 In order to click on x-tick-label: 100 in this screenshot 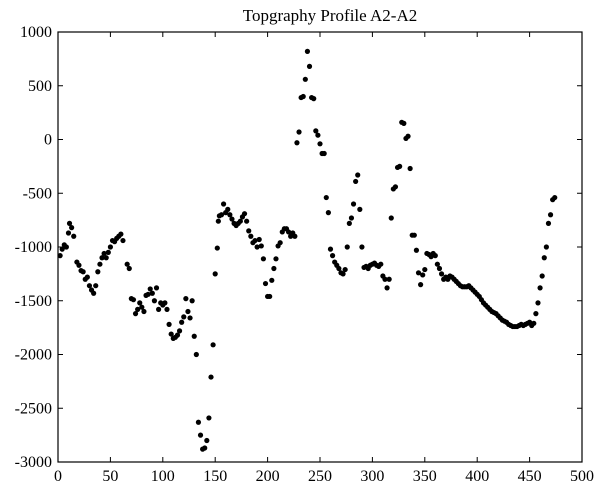, I will do `click(163, 476)`.